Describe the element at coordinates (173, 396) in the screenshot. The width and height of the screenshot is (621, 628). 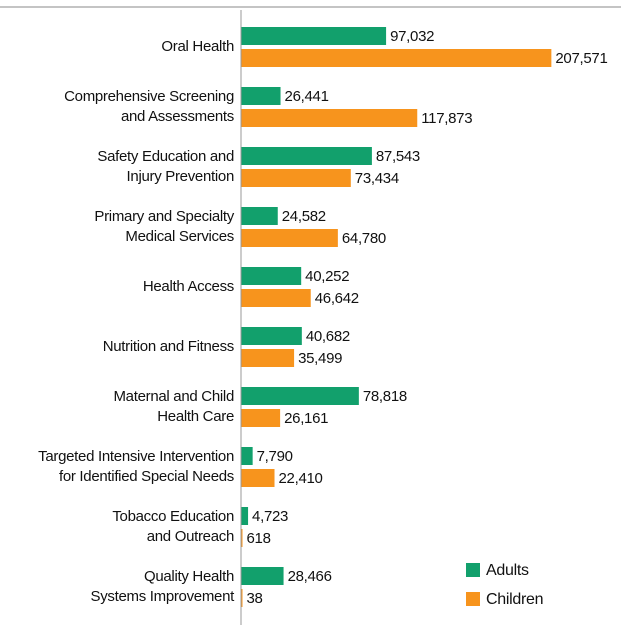
I see `category-label: Maternal and Child` at that location.